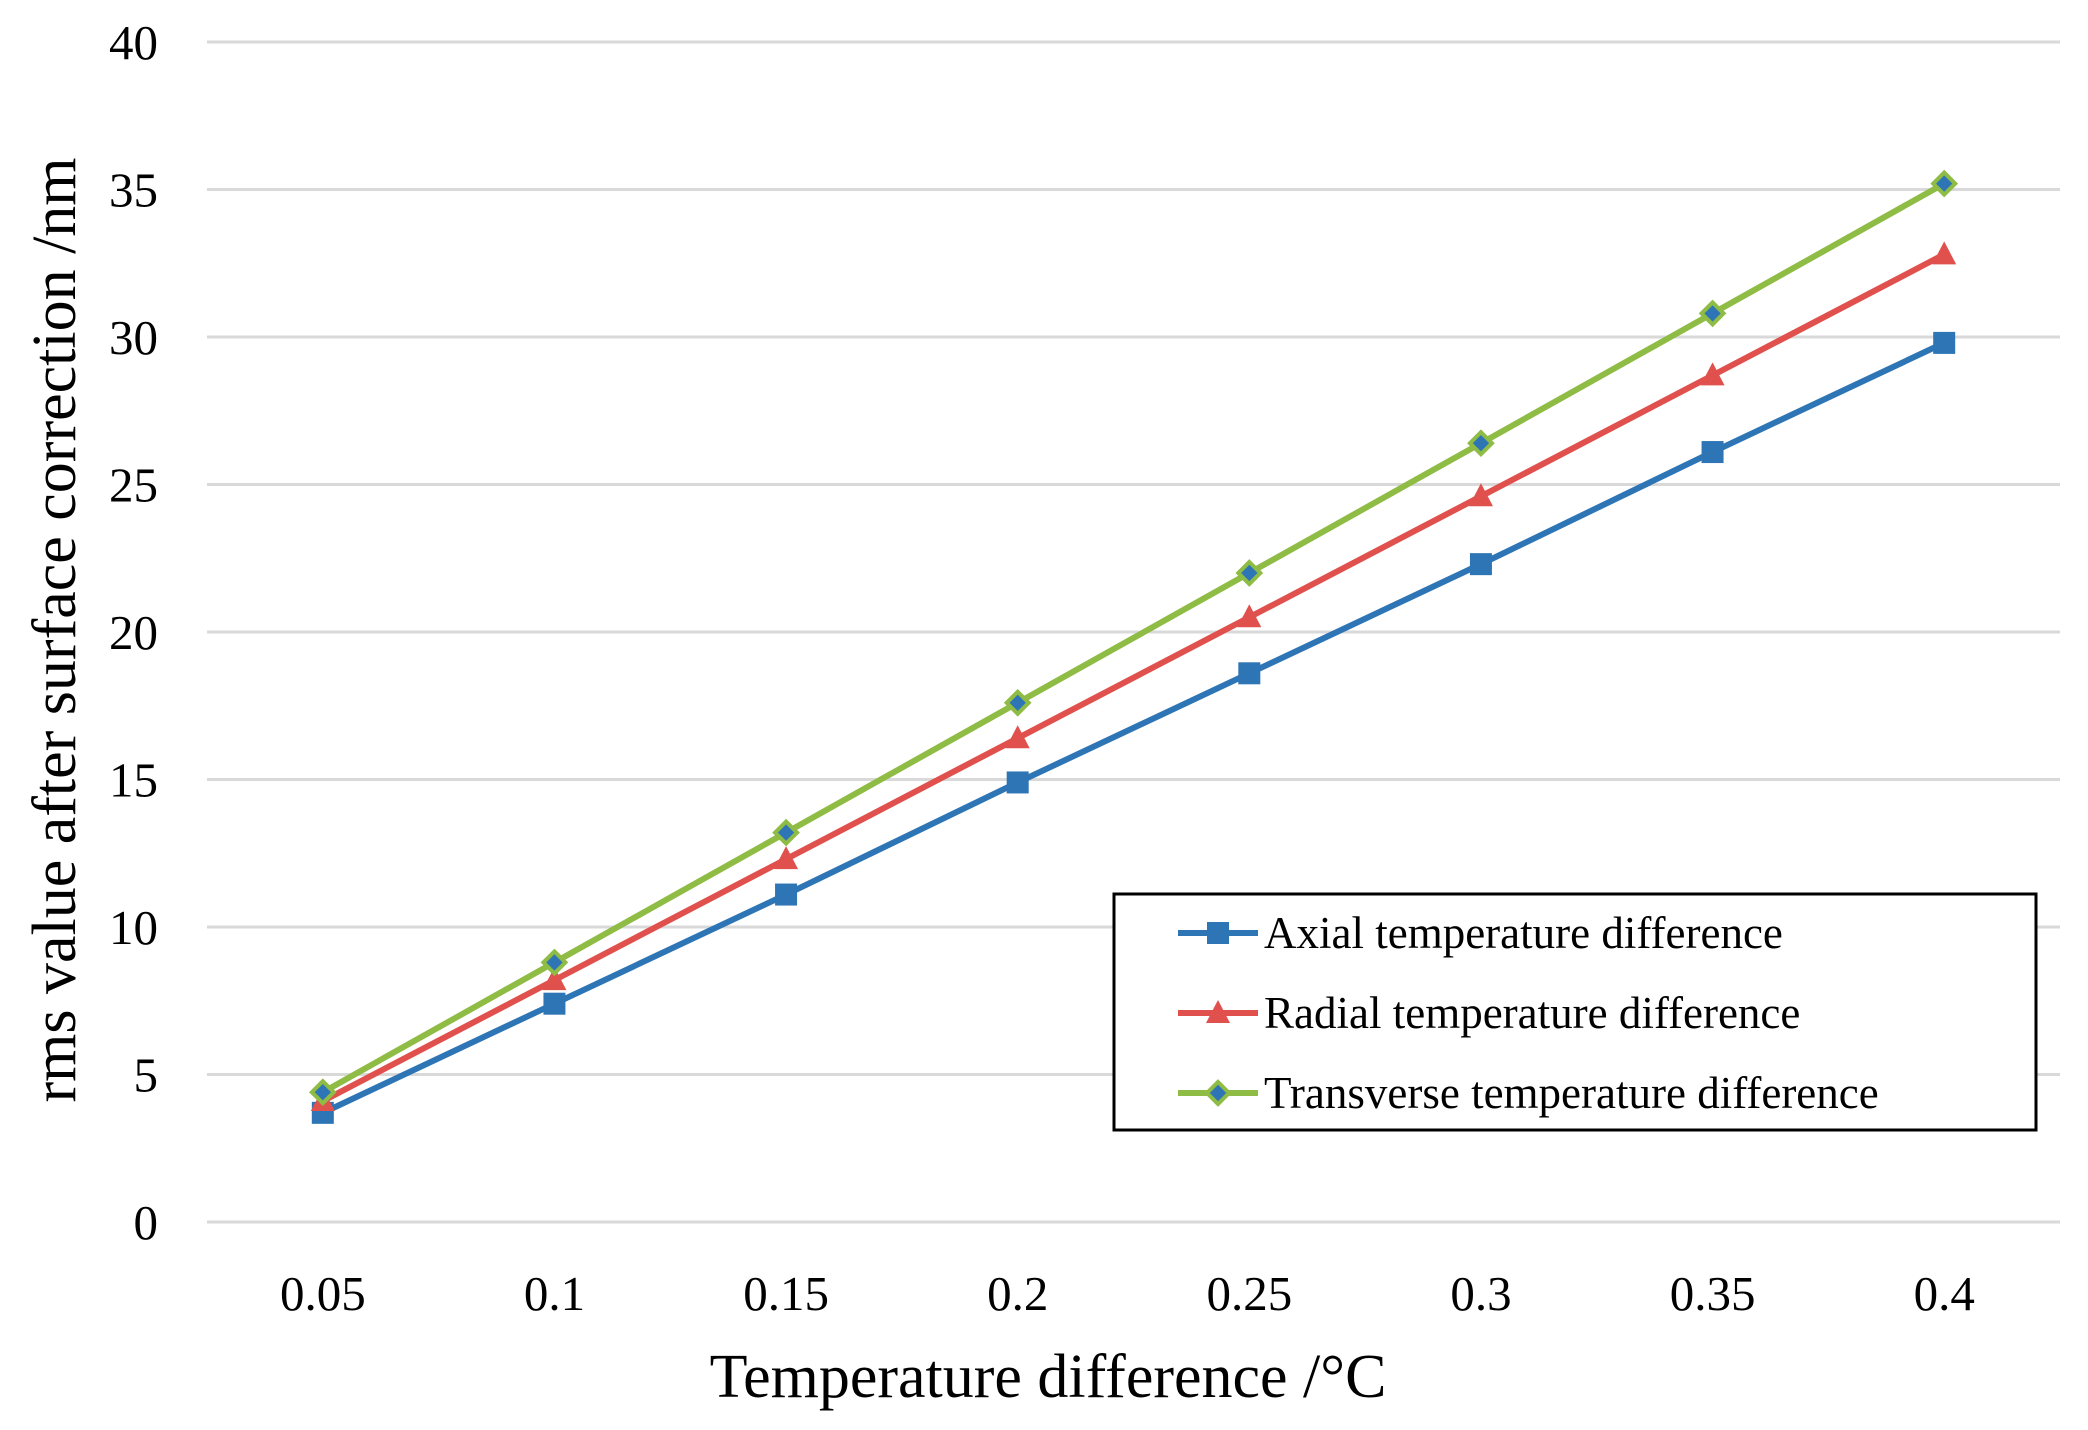 Image resolution: width=2088 pixels, height=1430 pixels. What do you see at coordinates (1017, 1293) in the screenshot?
I see `x-tick-label: 0.2` at bounding box center [1017, 1293].